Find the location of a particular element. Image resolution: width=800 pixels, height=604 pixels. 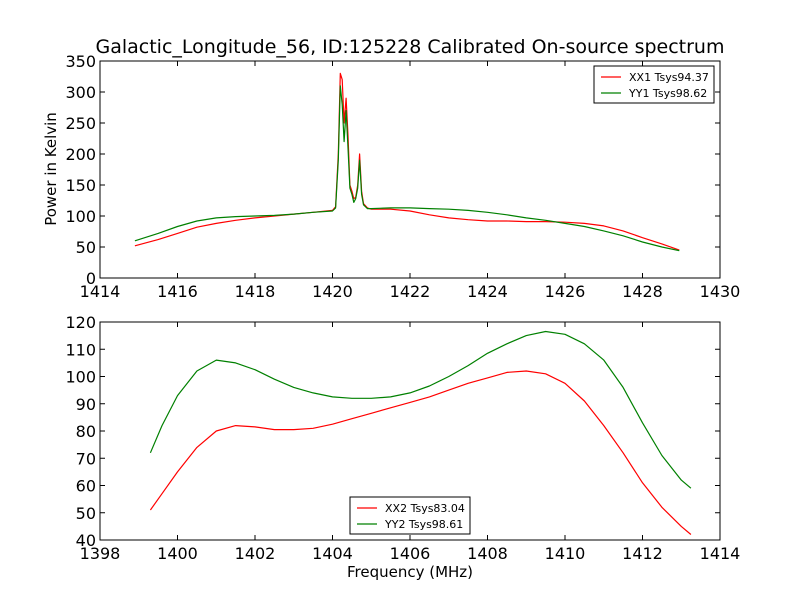

x-tick-label: 1422 is located at coordinates (410, 291).